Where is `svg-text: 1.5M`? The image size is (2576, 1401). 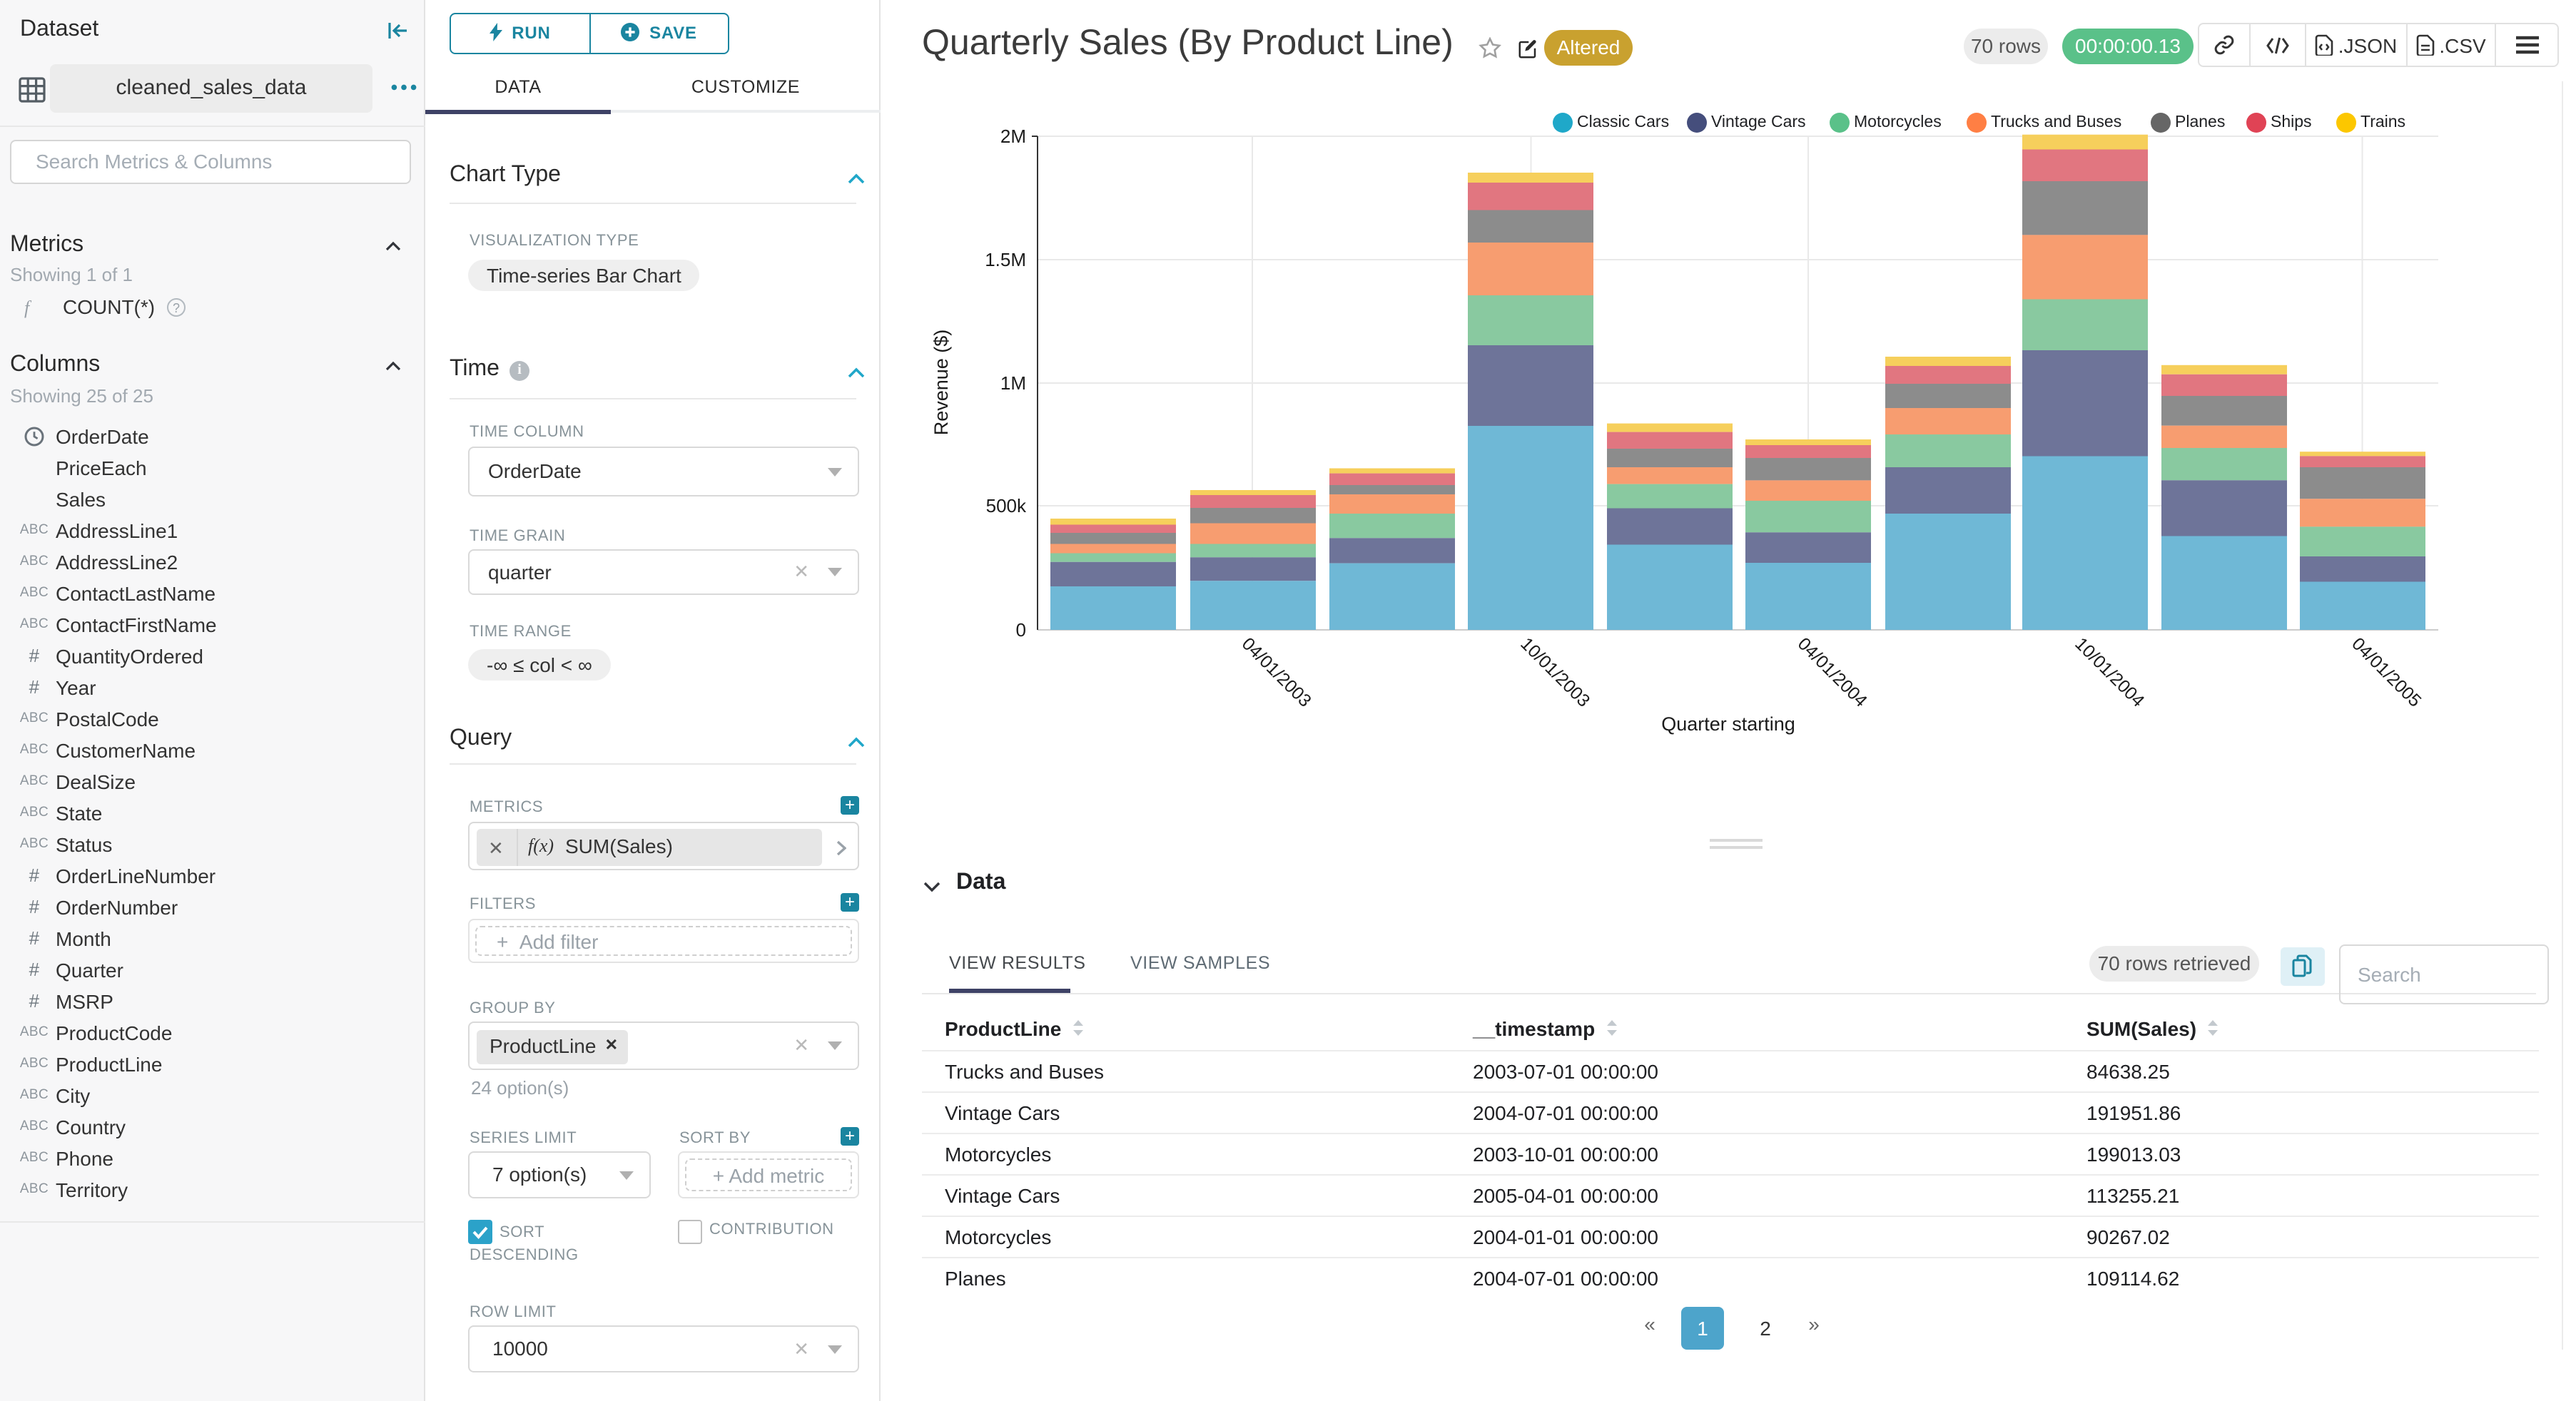 svg-text: 1.5M is located at coordinates (1005, 259).